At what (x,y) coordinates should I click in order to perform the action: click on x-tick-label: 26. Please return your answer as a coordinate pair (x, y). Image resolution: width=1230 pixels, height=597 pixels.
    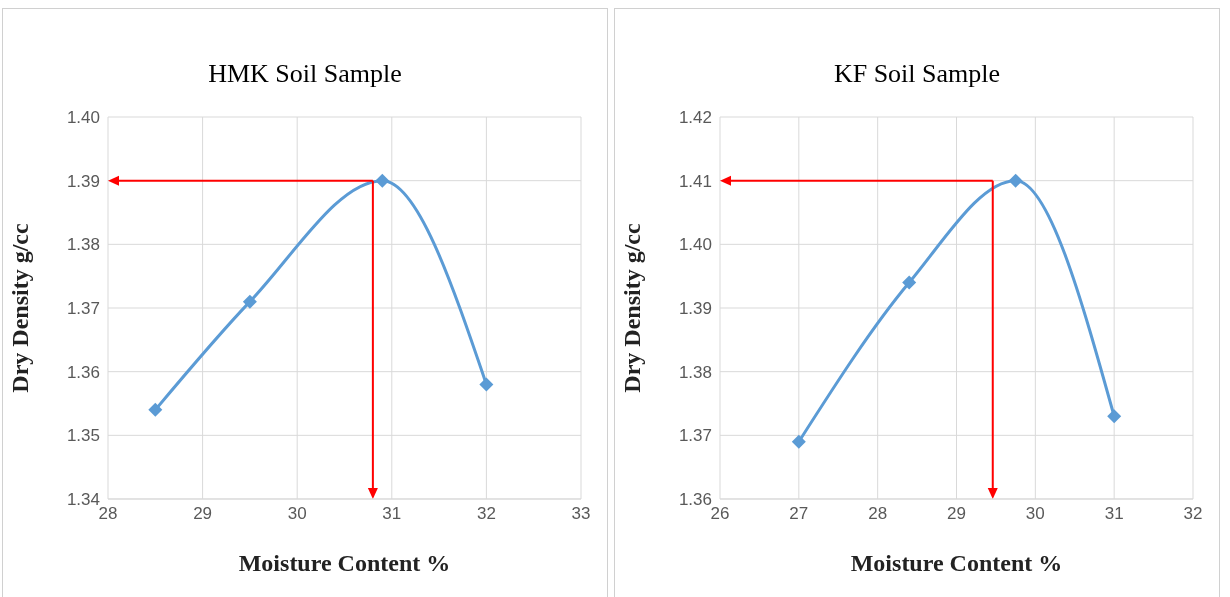
    Looking at the image, I should click on (720, 514).